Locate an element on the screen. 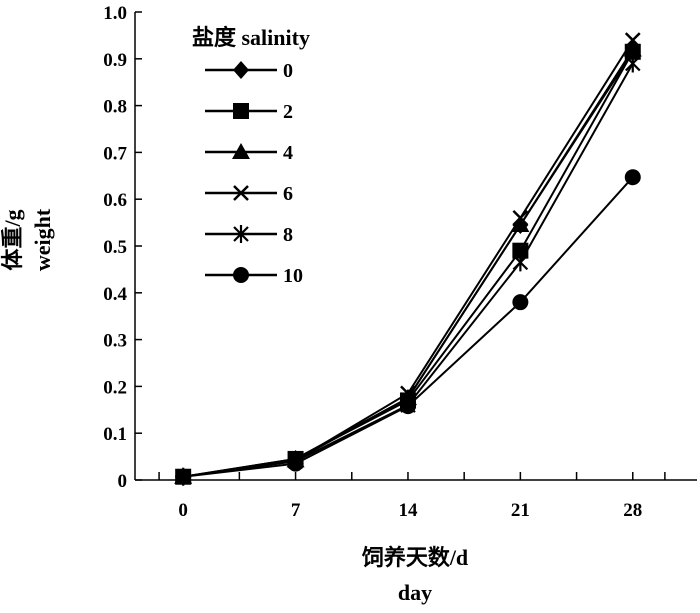 The height and width of the screenshot is (613, 700). y-tick-label: 0.5 is located at coordinates (115, 247).